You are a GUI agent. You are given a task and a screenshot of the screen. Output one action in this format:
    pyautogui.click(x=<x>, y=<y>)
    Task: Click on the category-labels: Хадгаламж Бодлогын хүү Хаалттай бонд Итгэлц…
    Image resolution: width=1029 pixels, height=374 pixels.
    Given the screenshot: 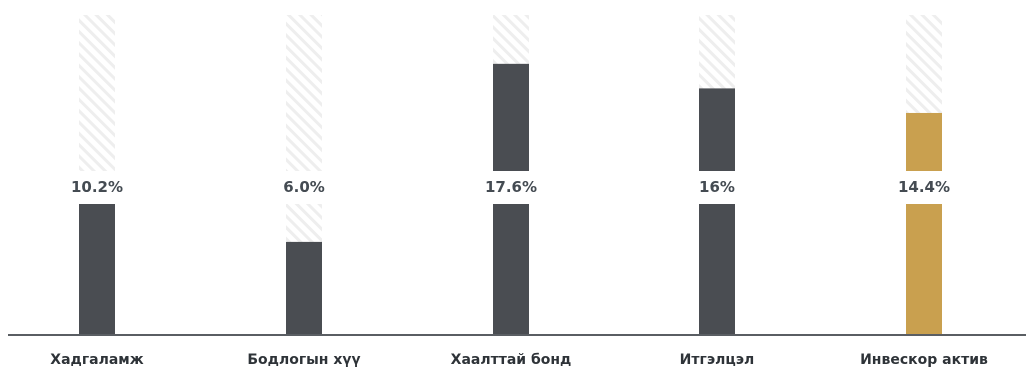 What is the action you would take?
    pyautogui.click(x=519, y=360)
    